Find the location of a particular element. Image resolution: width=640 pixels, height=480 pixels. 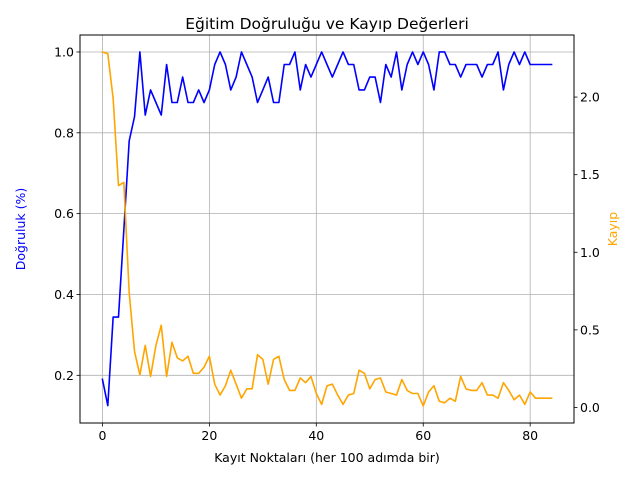

y-tick-label-right: 0.5 is located at coordinates (590, 329).